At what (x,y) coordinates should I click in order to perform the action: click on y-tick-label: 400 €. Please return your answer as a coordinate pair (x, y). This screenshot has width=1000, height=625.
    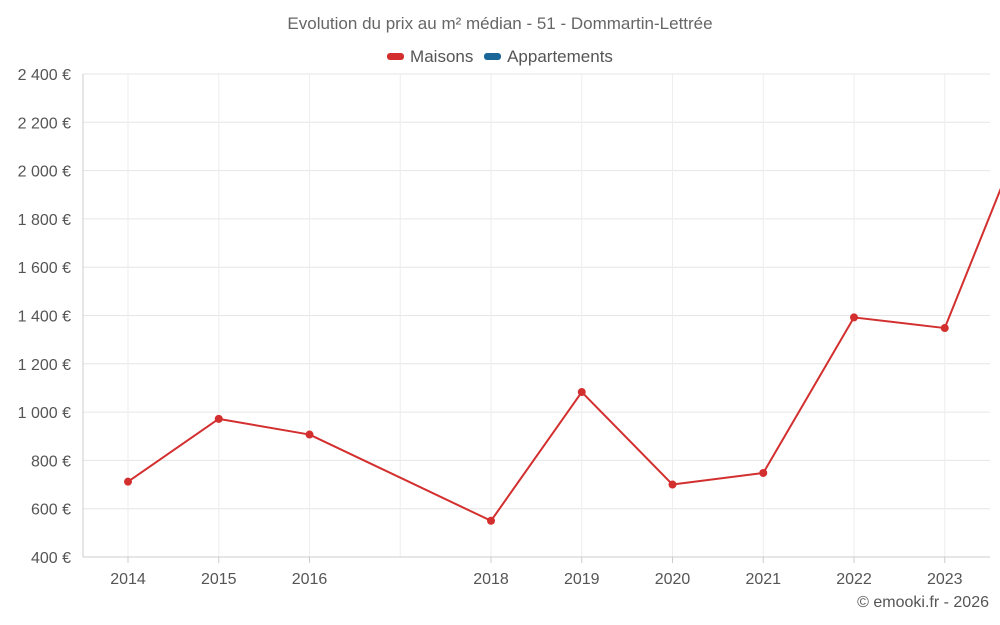
    Looking at the image, I should click on (51, 558).